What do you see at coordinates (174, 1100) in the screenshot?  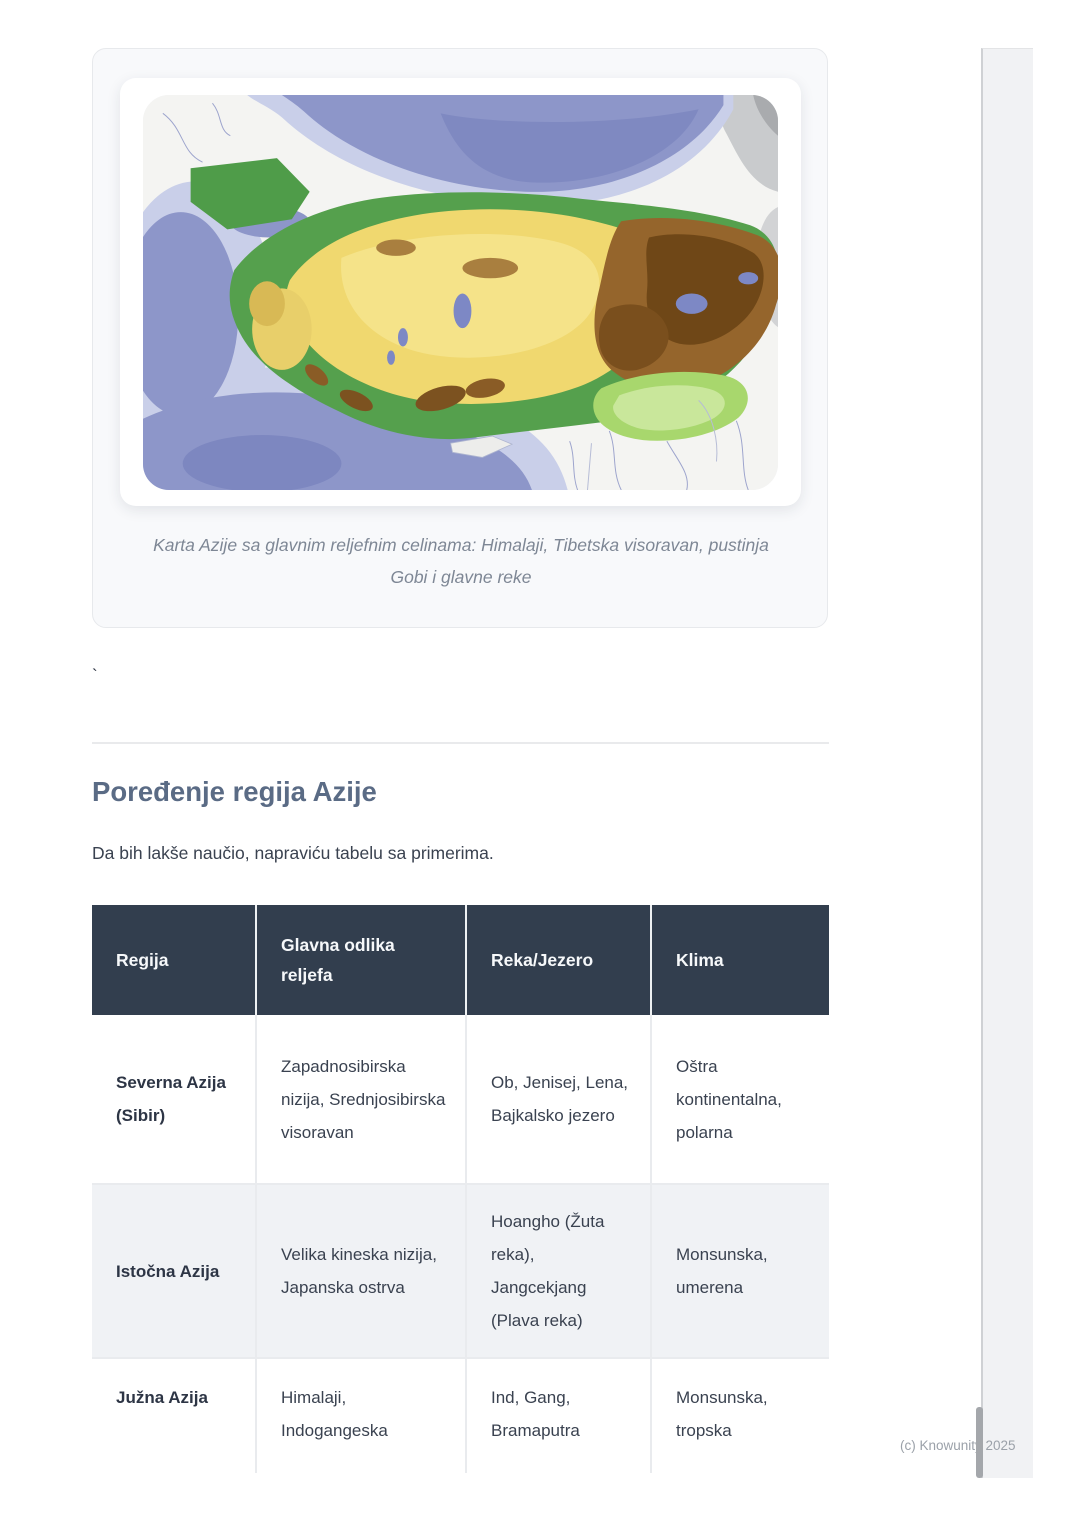 I see `cell-regija: Severna Azija (Sibir)` at bounding box center [174, 1100].